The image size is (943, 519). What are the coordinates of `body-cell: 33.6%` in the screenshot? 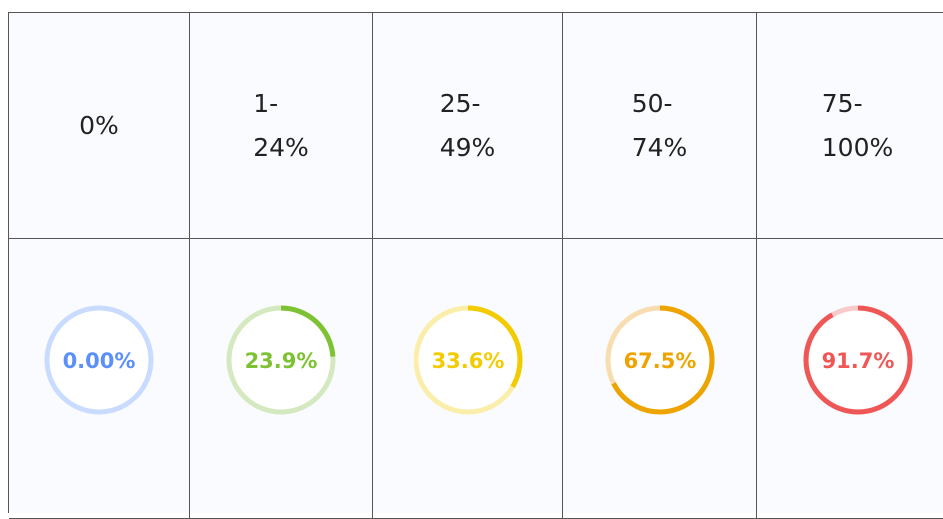 It's located at (468, 379).